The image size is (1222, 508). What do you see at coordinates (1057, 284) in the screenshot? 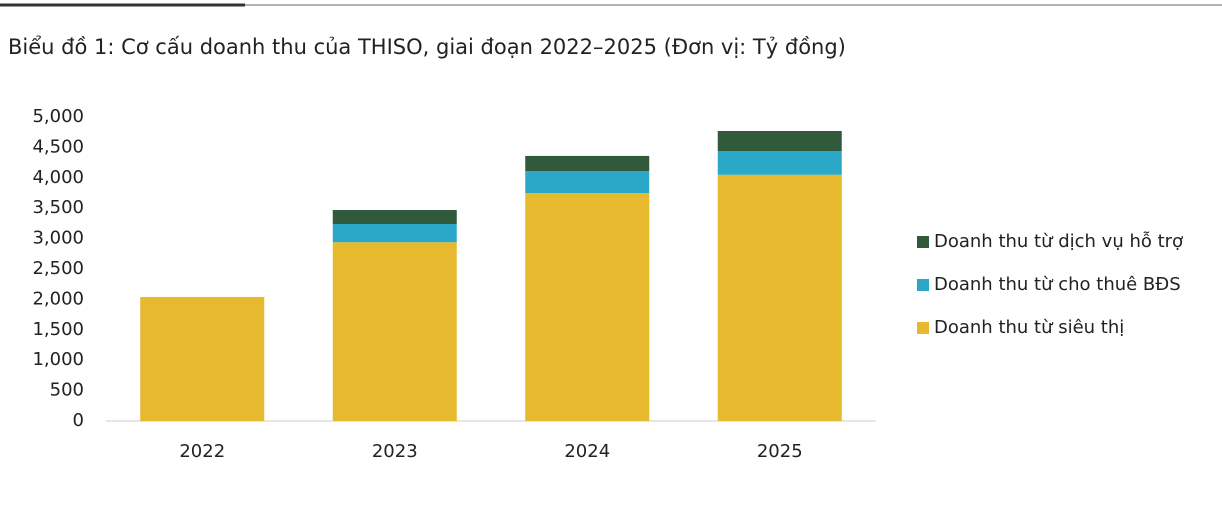
I see `legend-label: Doanh thu từ cho thuê BĐS` at bounding box center [1057, 284].